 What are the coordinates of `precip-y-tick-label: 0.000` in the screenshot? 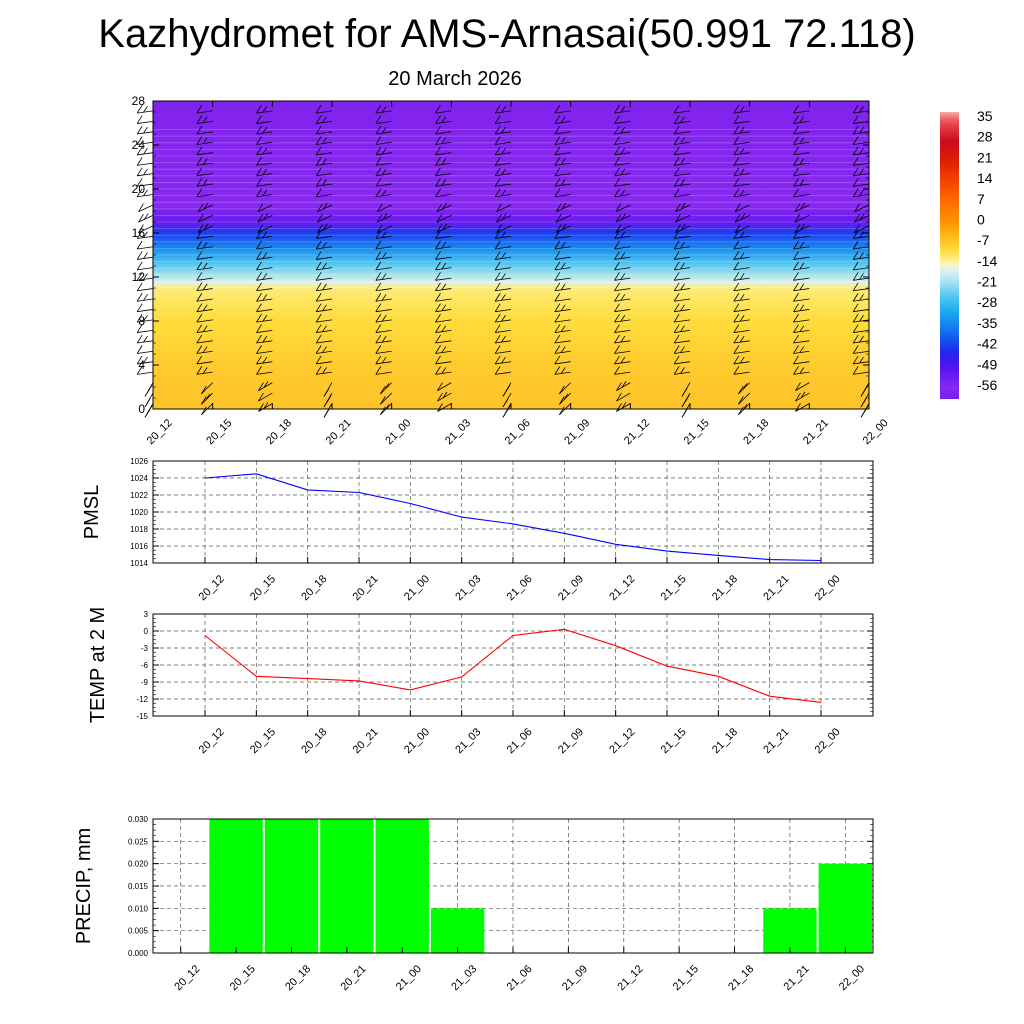 It's located at (138, 953).